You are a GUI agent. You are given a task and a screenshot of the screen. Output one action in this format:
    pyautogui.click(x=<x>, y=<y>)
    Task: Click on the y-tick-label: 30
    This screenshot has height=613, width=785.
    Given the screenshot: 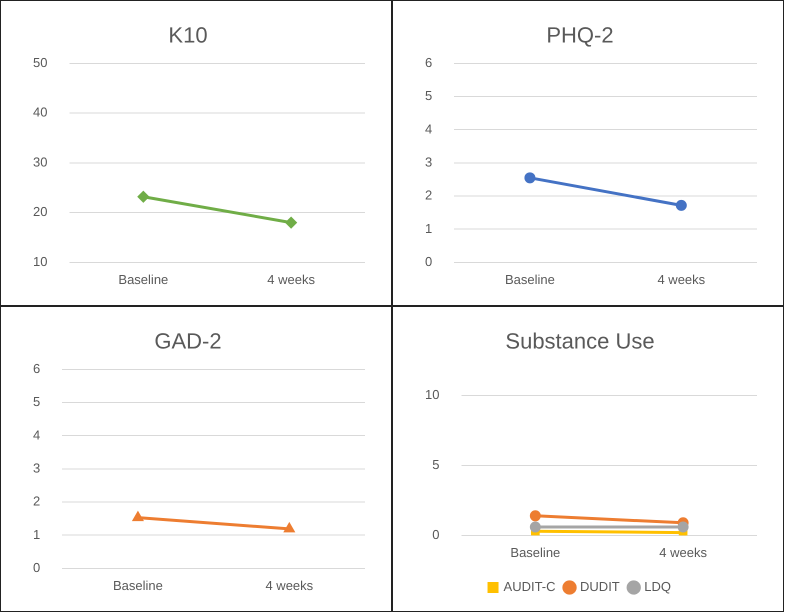 What is the action you would take?
    pyautogui.click(x=40, y=162)
    